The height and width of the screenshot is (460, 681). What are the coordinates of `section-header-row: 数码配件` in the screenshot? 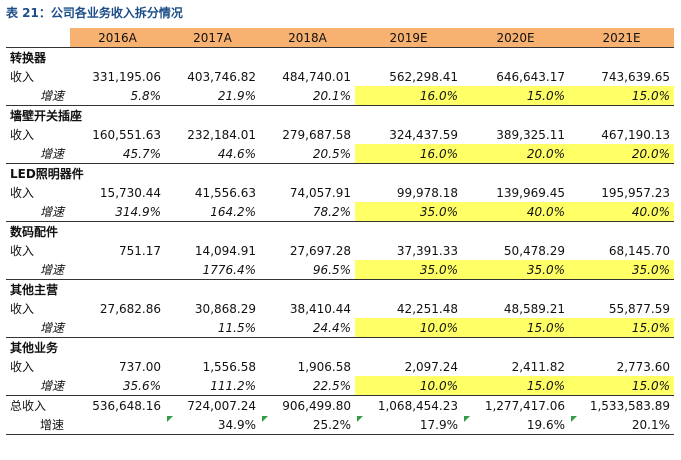 It's located at (340, 231).